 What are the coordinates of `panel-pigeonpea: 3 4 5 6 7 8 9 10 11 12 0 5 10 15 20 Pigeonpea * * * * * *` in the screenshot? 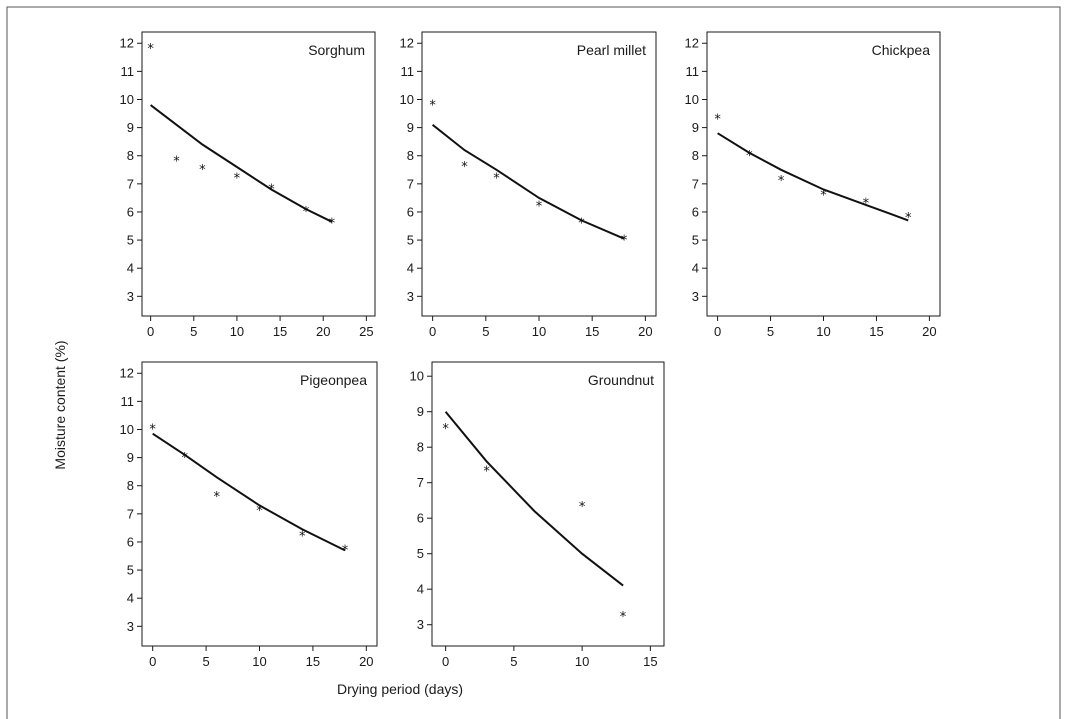 It's located at (249, 515).